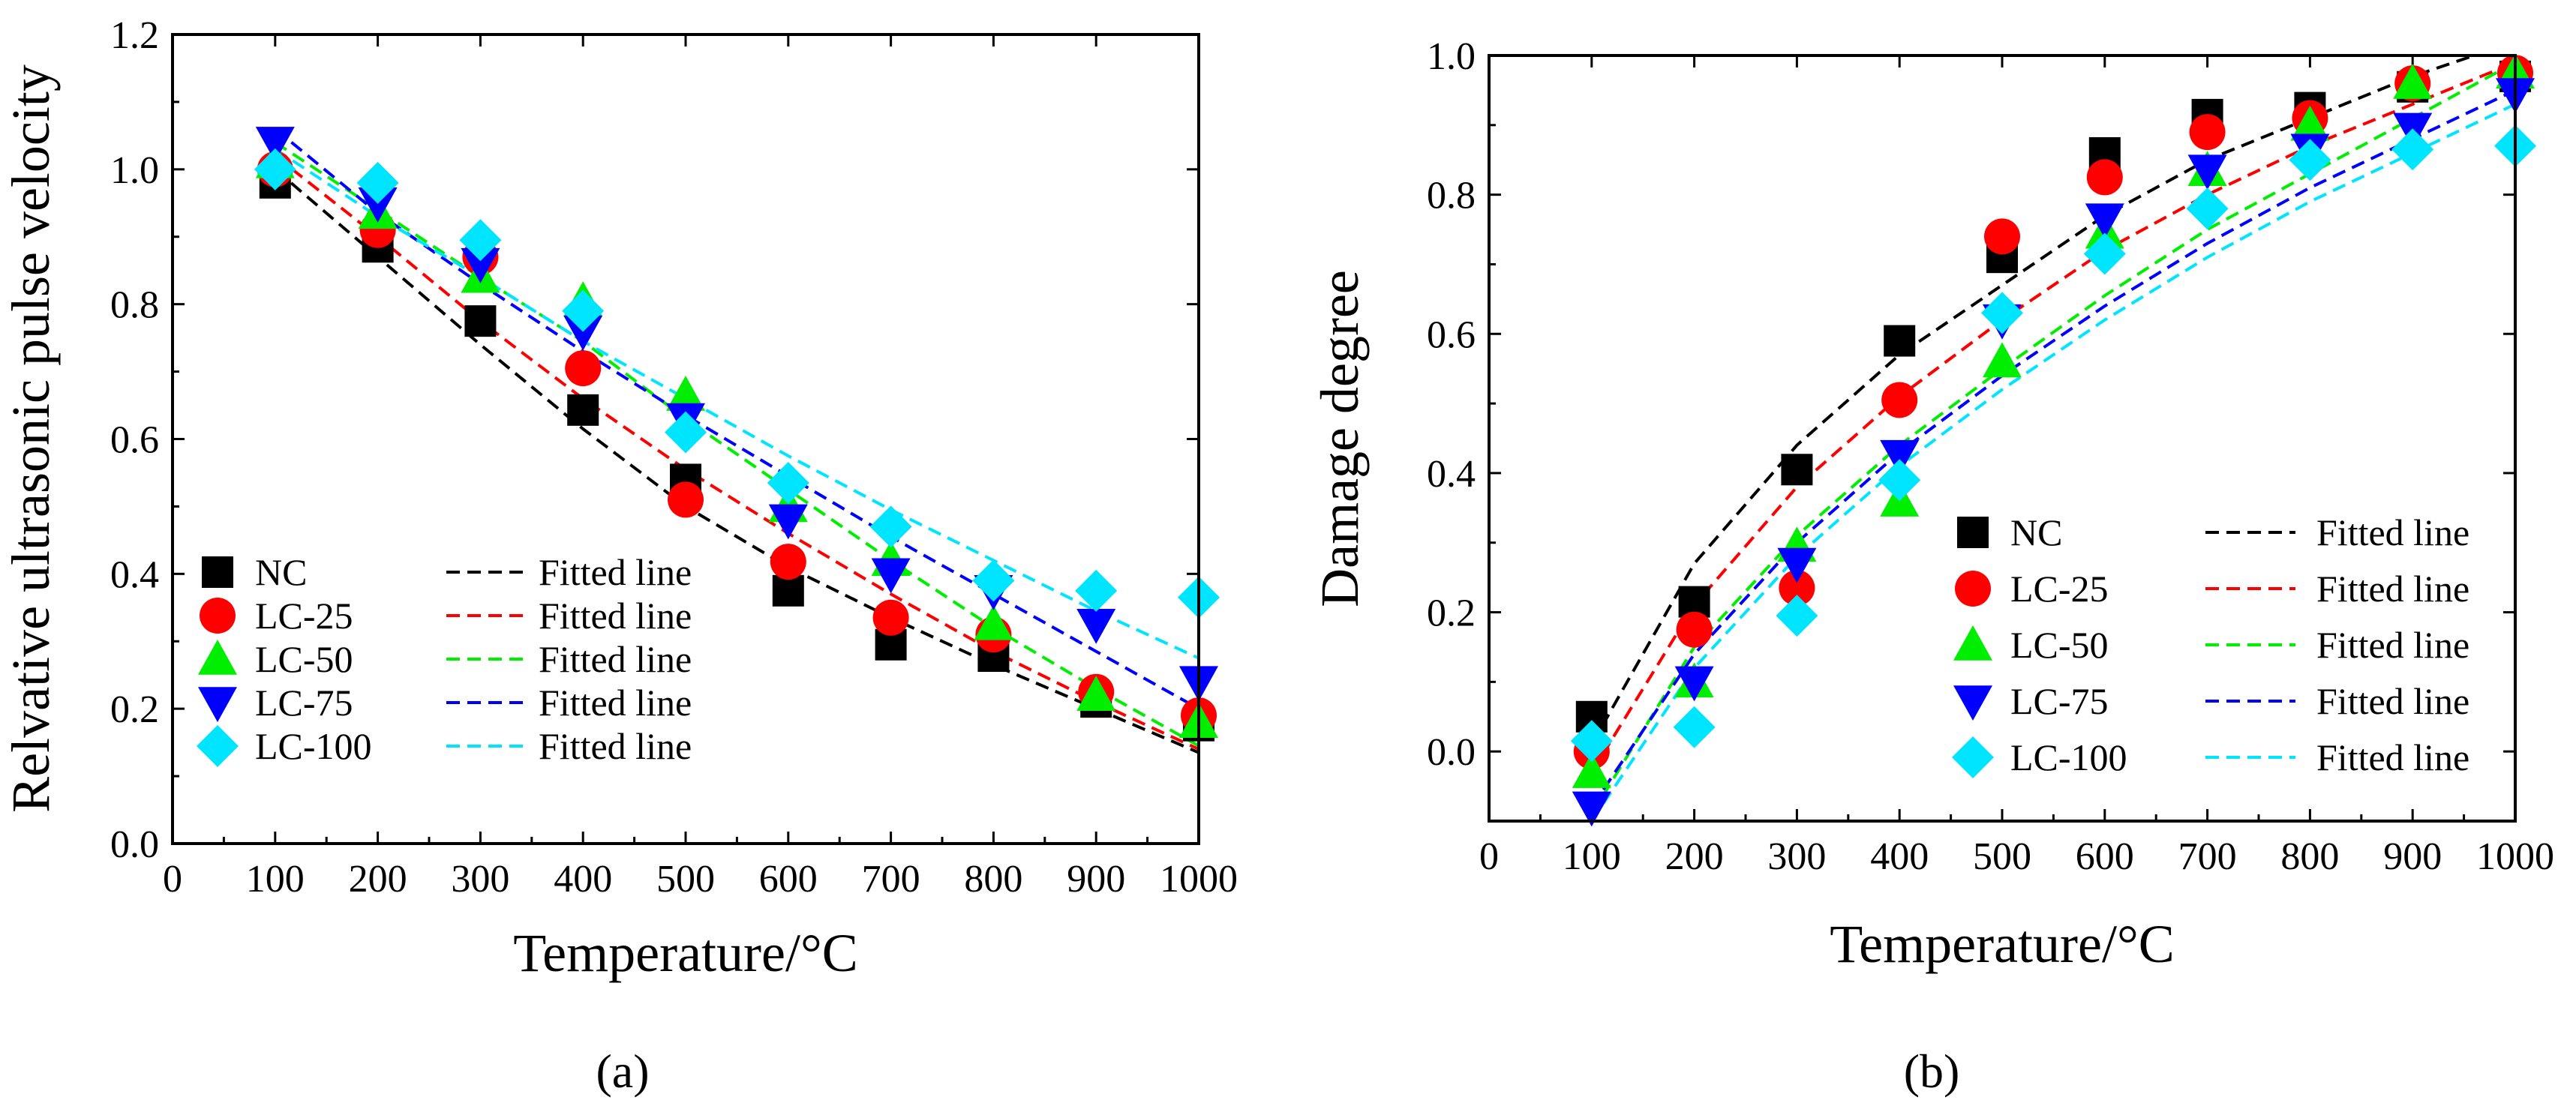 This screenshot has width=2576, height=1109. Describe the element at coordinates (1451, 752) in the screenshot. I see `y-tick-label: 0.0` at that location.